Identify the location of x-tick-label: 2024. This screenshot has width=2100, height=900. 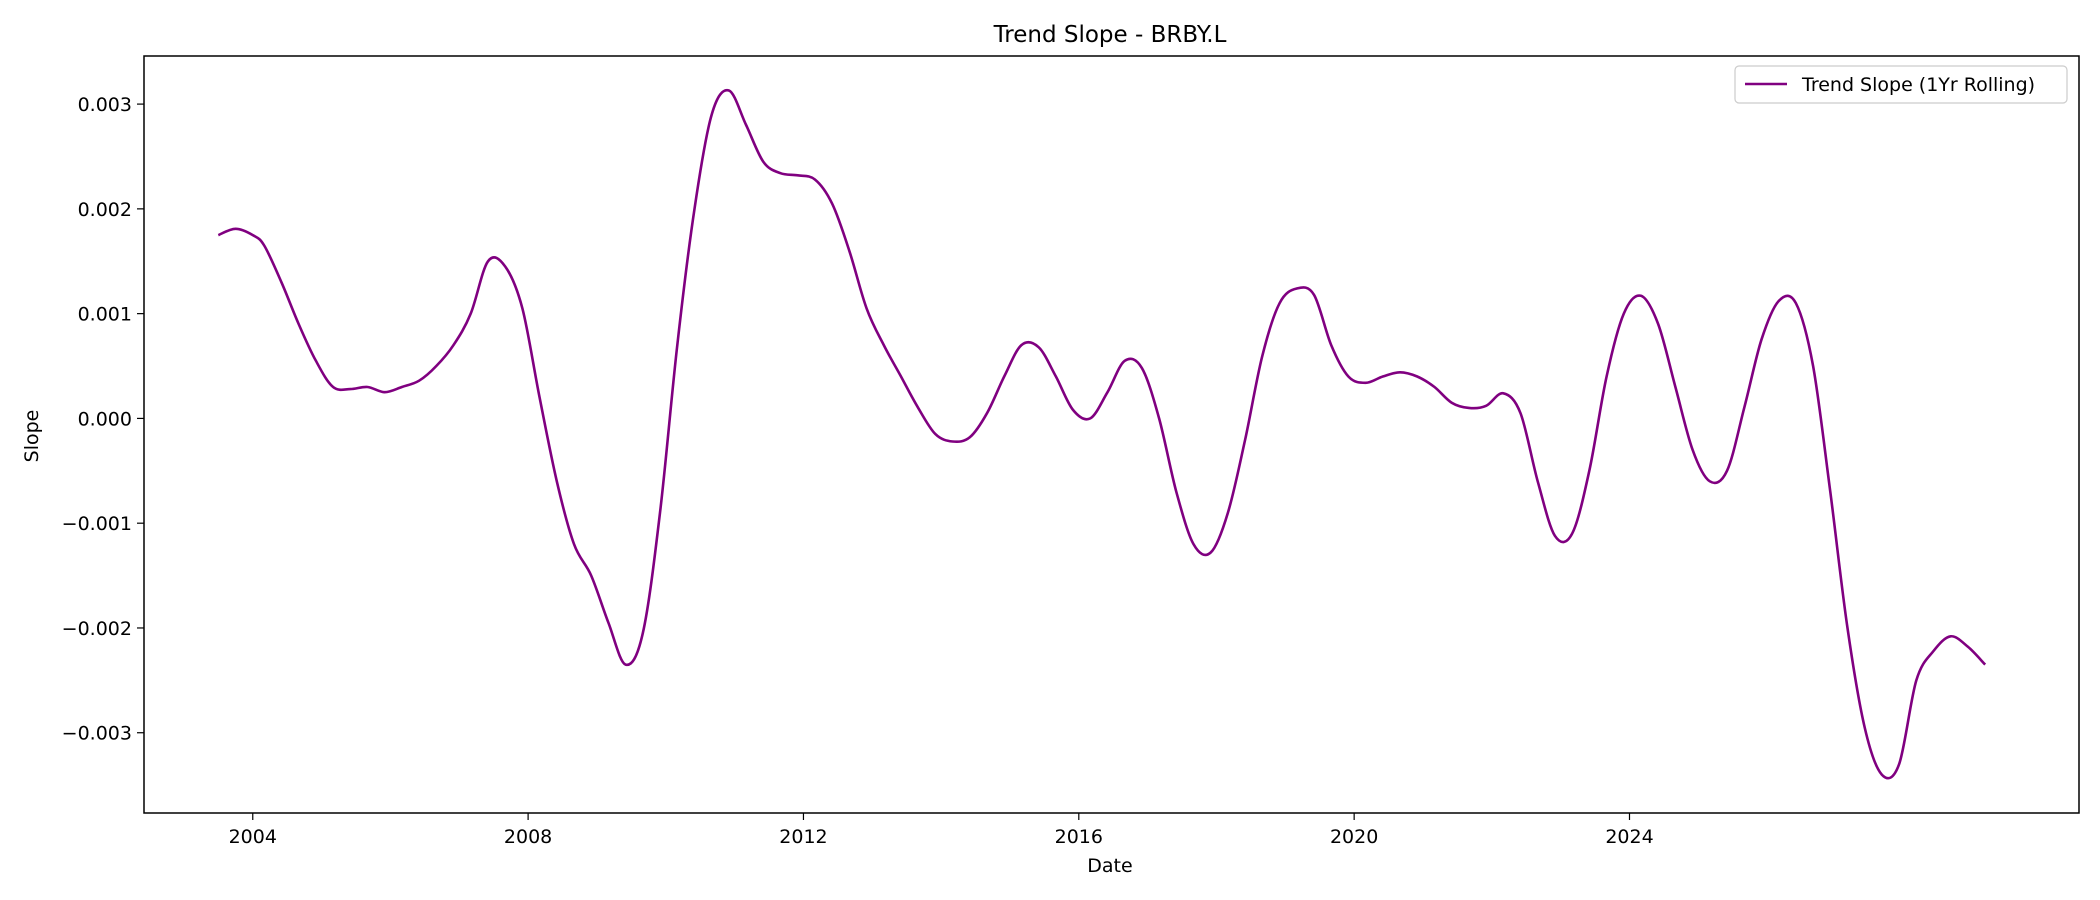
(1629, 837).